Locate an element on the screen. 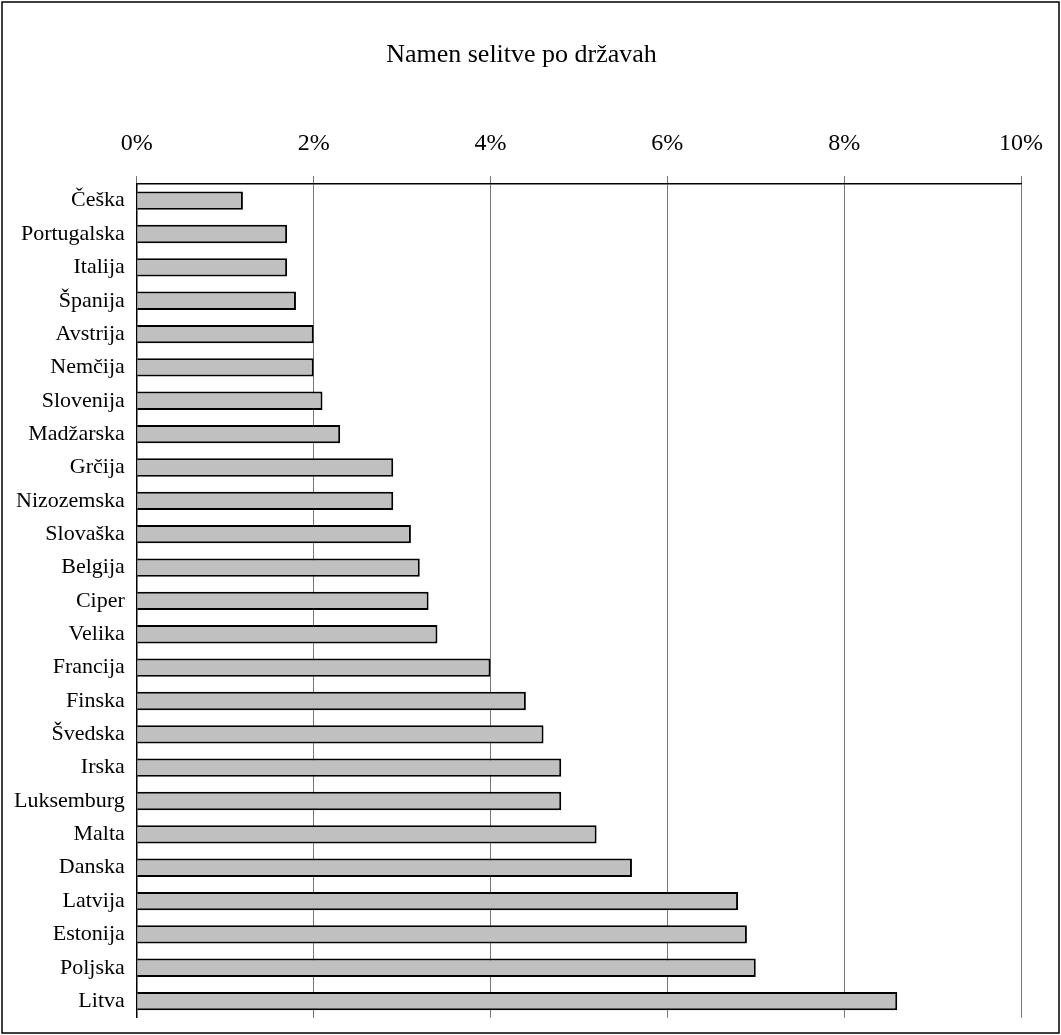 This screenshot has width=1061, height=1035. y-tick-label: Slovaška is located at coordinates (85, 532).